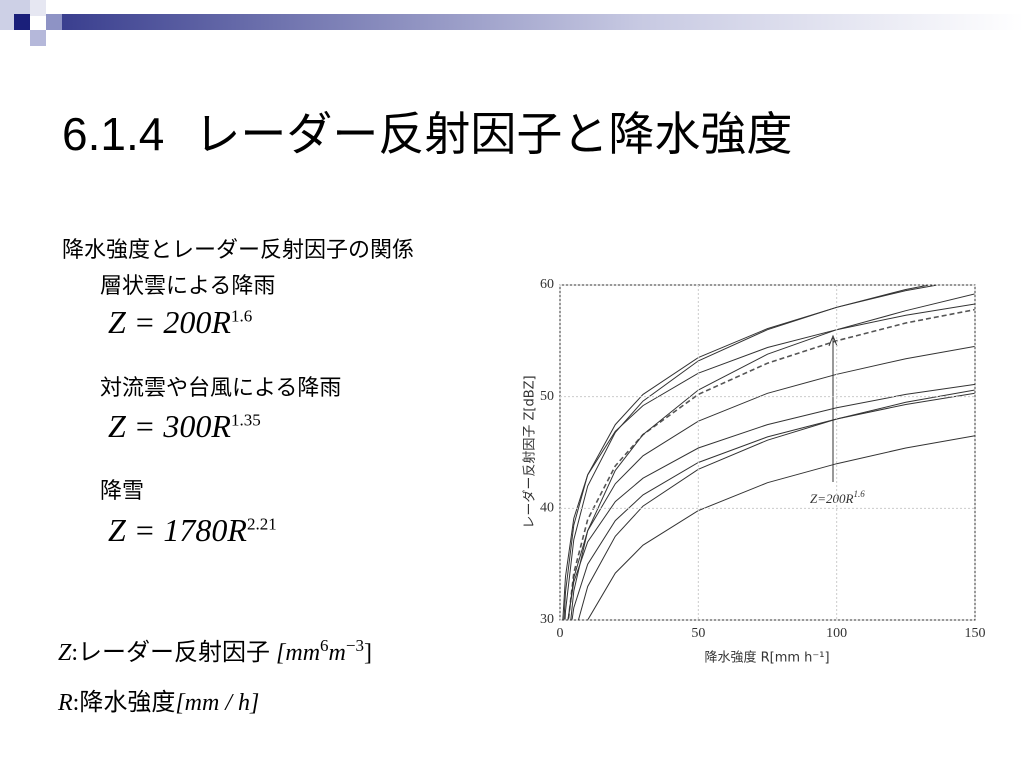  Describe the element at coordinates (65, 703) in the screenshot. I see `symbol: R` at that location.